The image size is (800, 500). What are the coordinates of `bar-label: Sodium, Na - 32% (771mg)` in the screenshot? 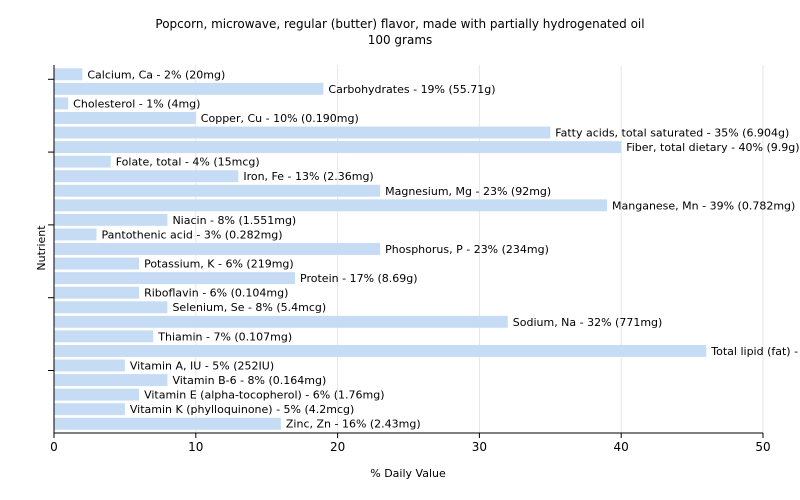 It's located at (588, 322).